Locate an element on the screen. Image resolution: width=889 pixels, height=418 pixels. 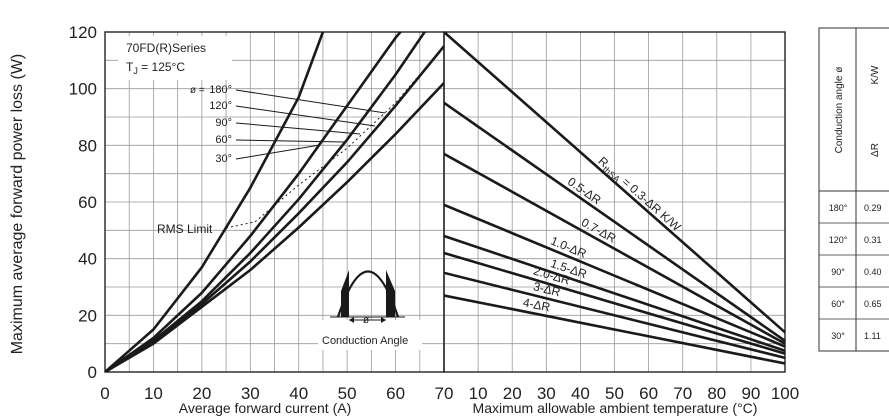
dimension-arrow-left is located at coordinates (351, 320).